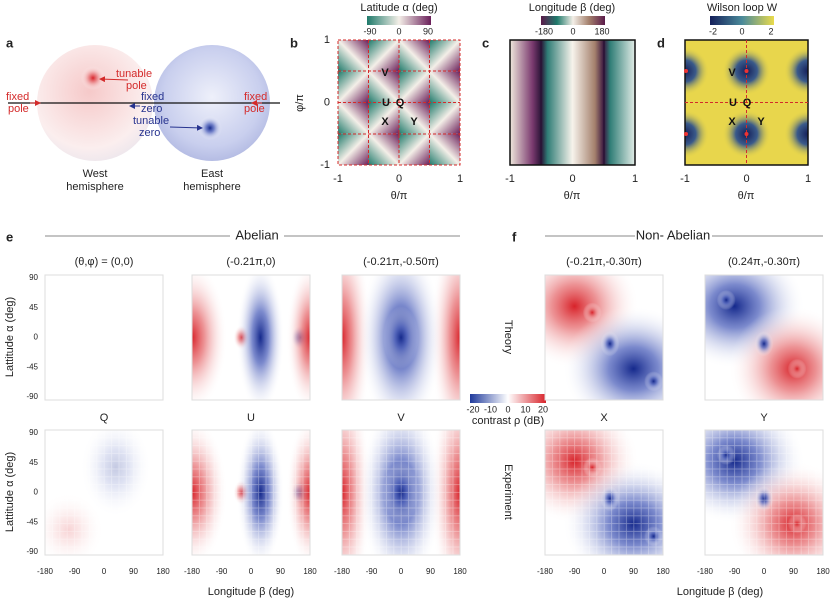 This screenshot has height=601, width=830. I want to click on colorbar-tick: -2, so click(713, 31).